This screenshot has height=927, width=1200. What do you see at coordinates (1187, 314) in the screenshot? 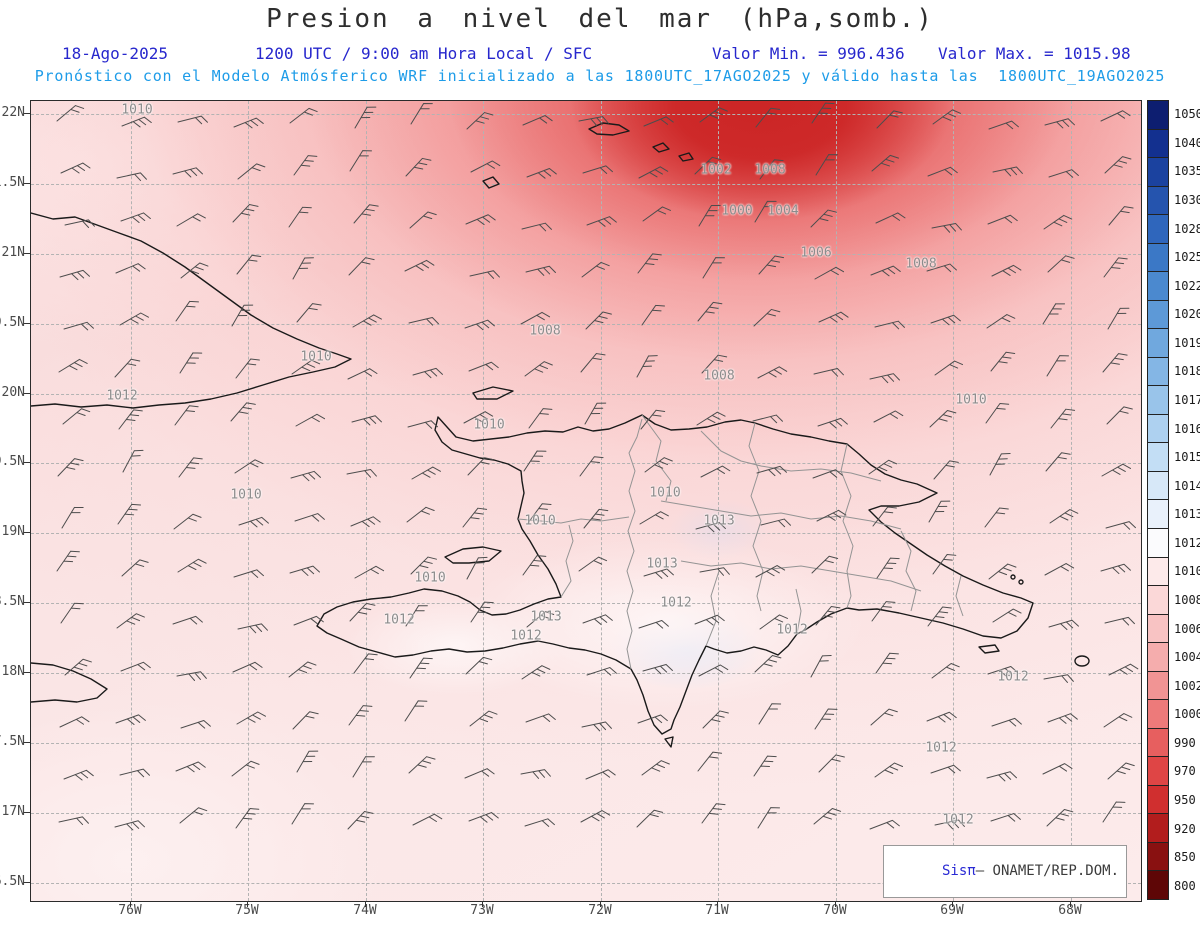
I see `colorbar-value-label: 1020` at bounding box center [1187, 314].